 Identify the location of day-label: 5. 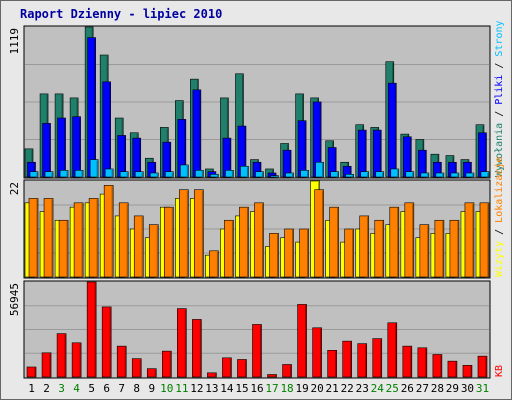
(91, 388).